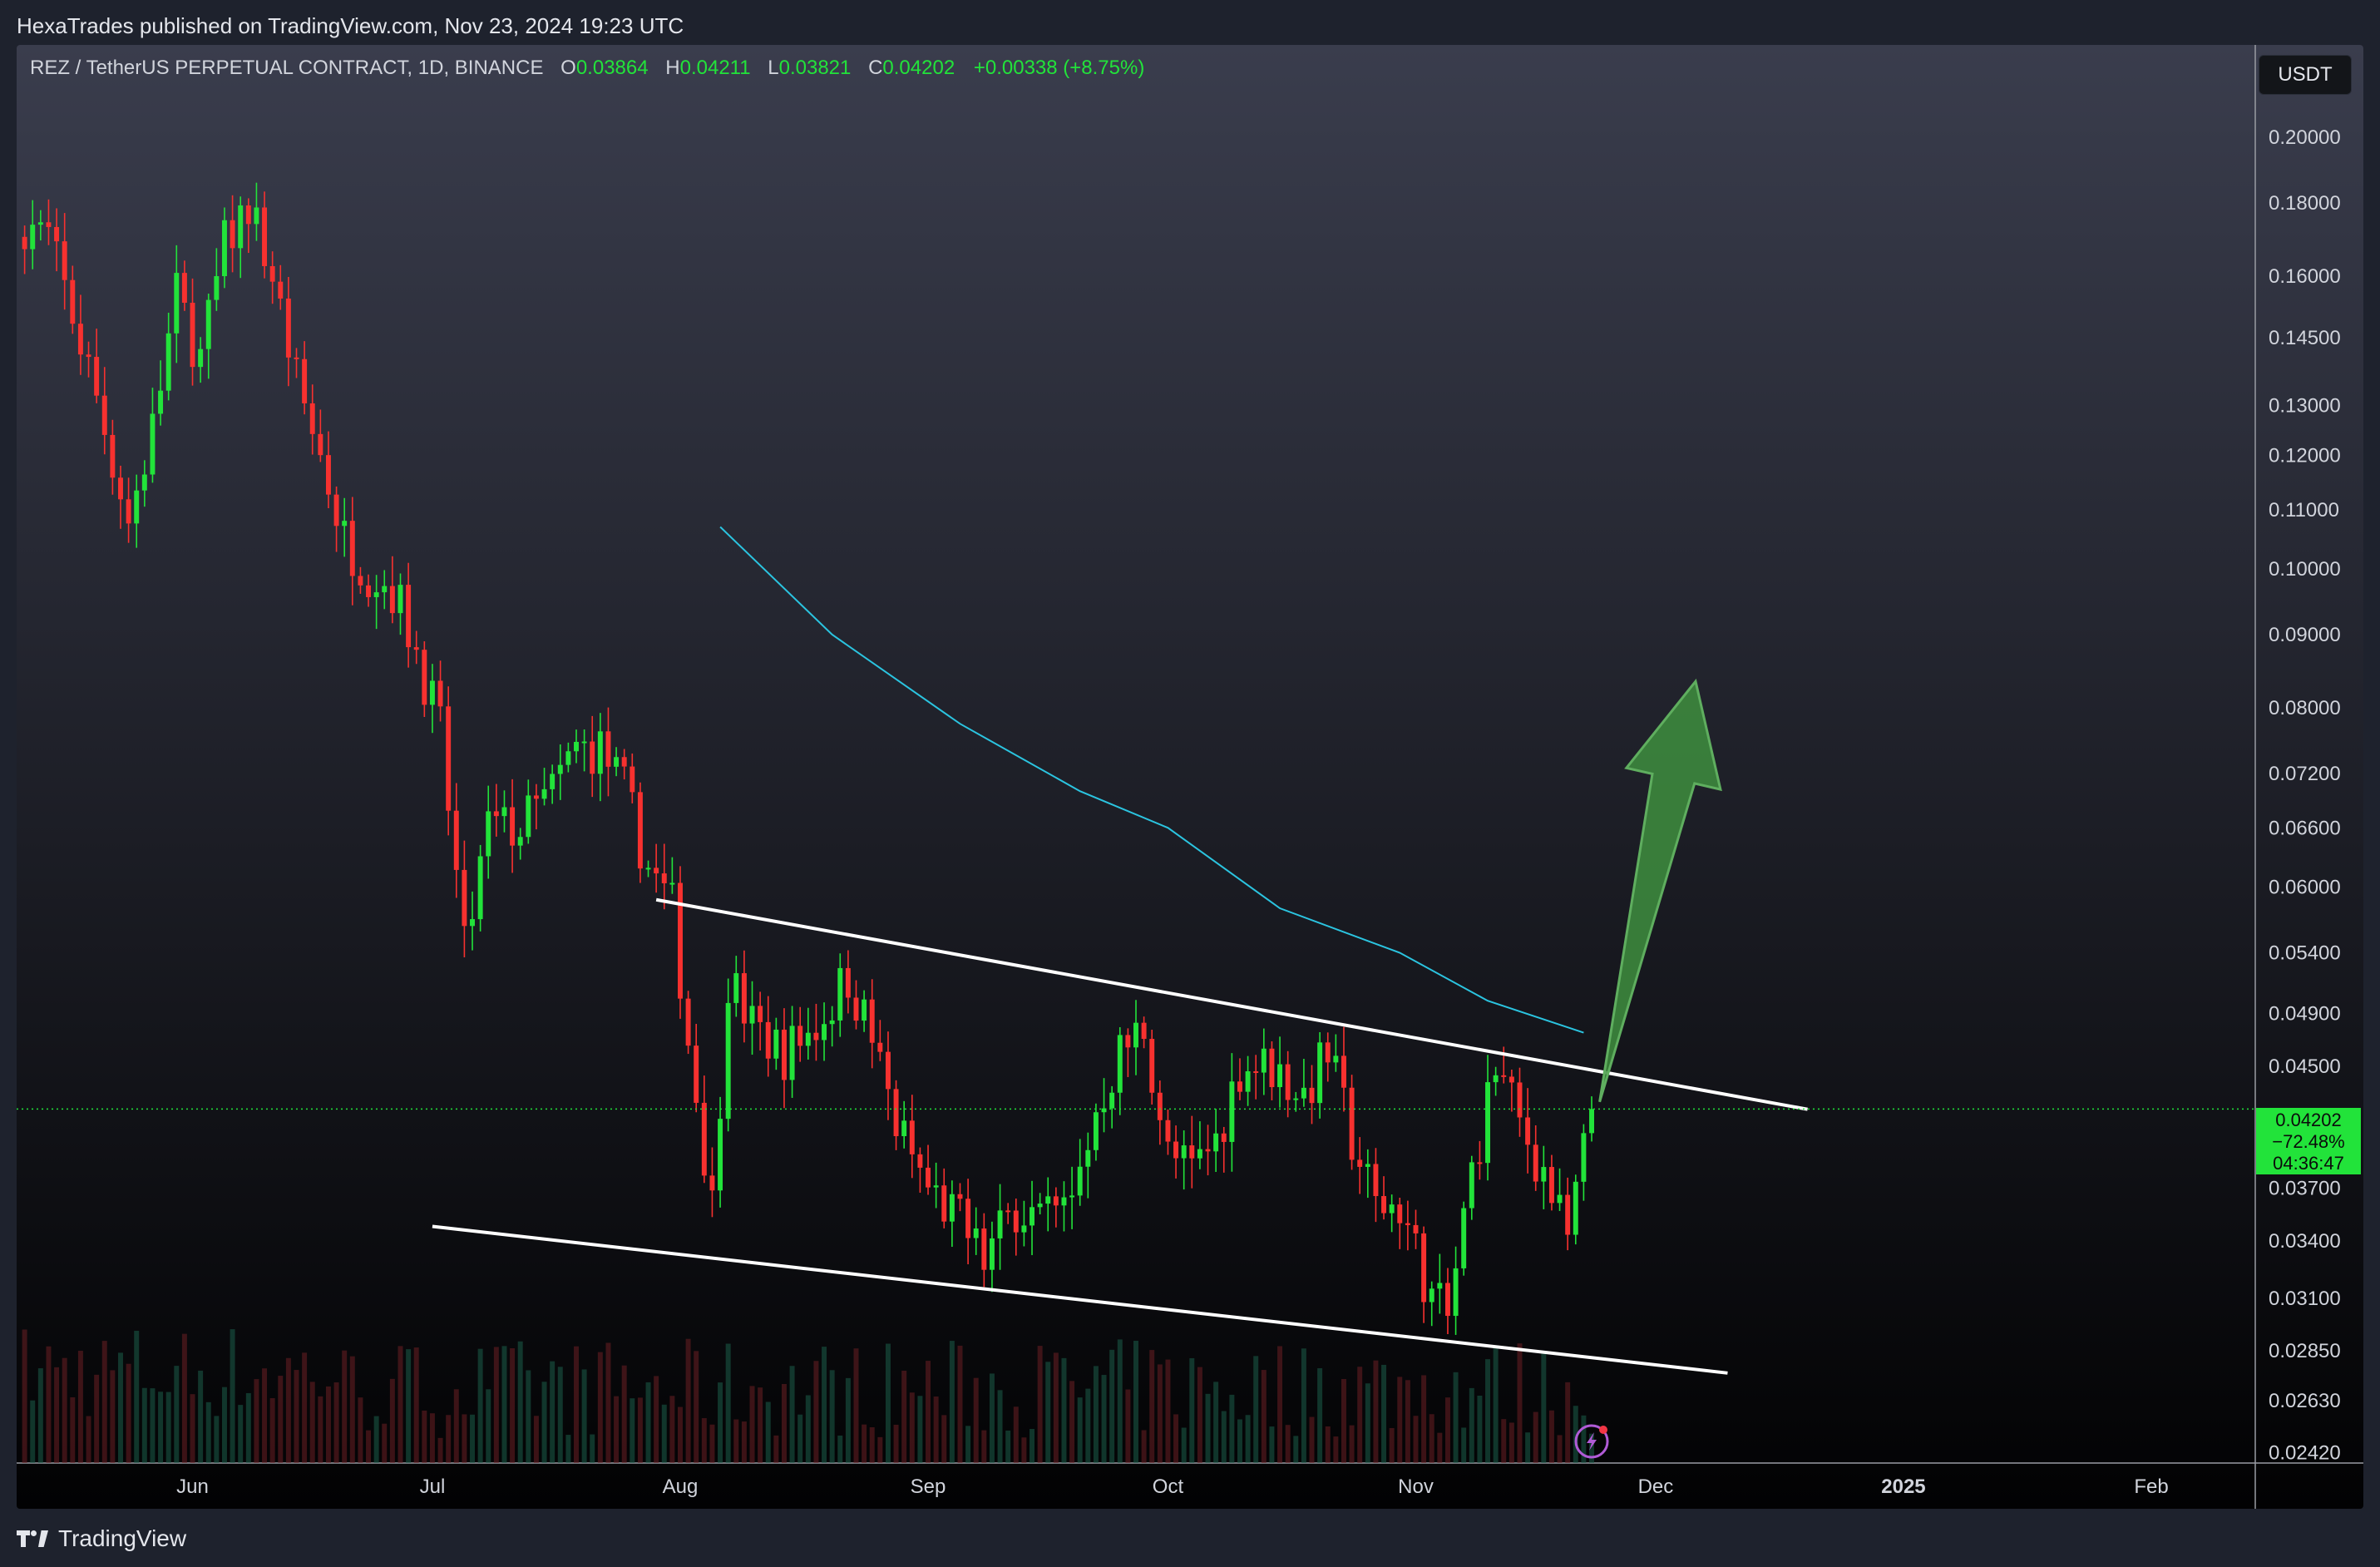 Image resolution: width=2380 pixels, height=1567 pixels. Describe the element at coordinates (815, 68) in the screenshot. I see `low-value: 0.03821` at that location.